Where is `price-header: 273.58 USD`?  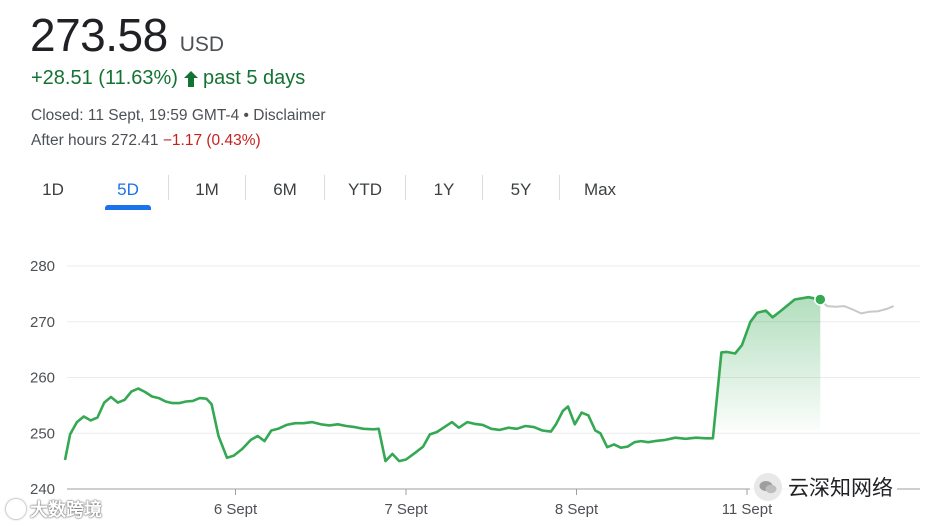 price-header: 273.58 USD is located at coordinates (127, 35).